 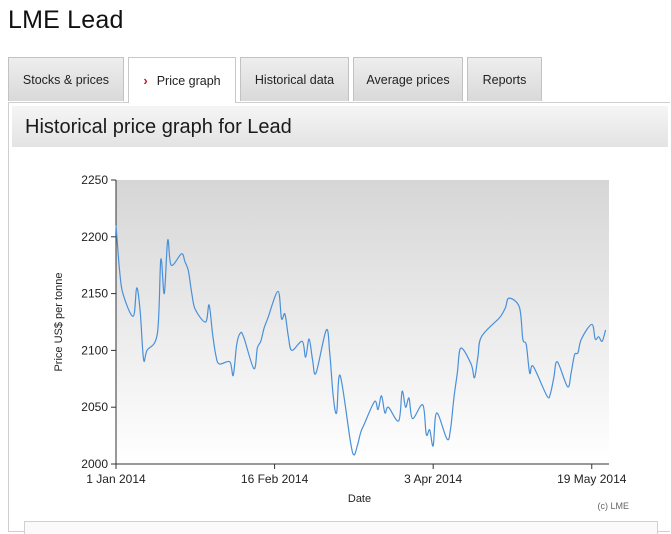 I want to click on y-tick-label: 2100, so click(x=94, y=350).